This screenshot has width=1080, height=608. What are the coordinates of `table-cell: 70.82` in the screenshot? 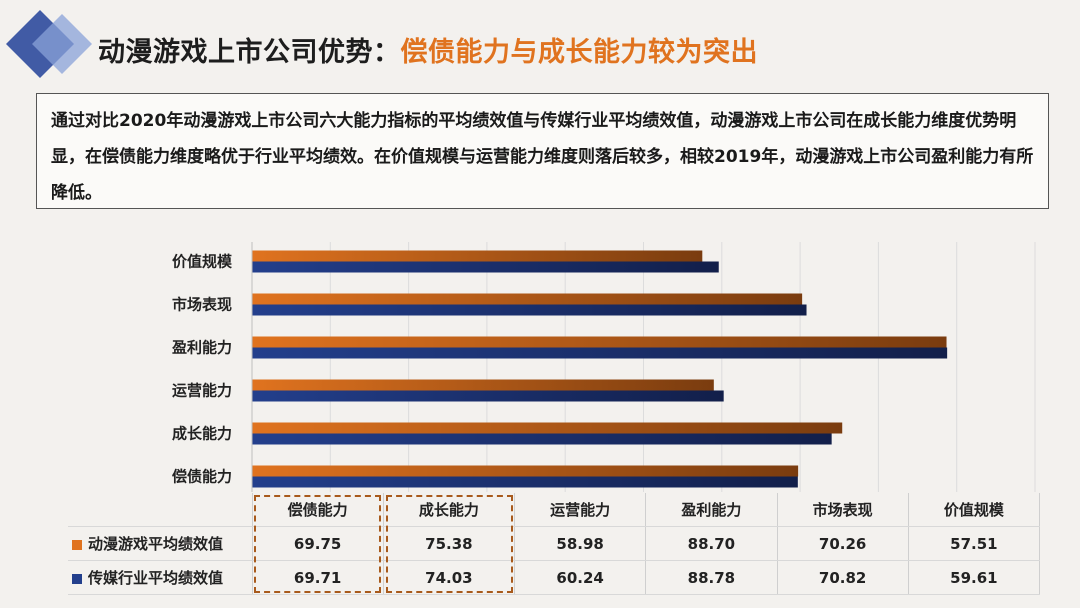 It's located at (843, 577).